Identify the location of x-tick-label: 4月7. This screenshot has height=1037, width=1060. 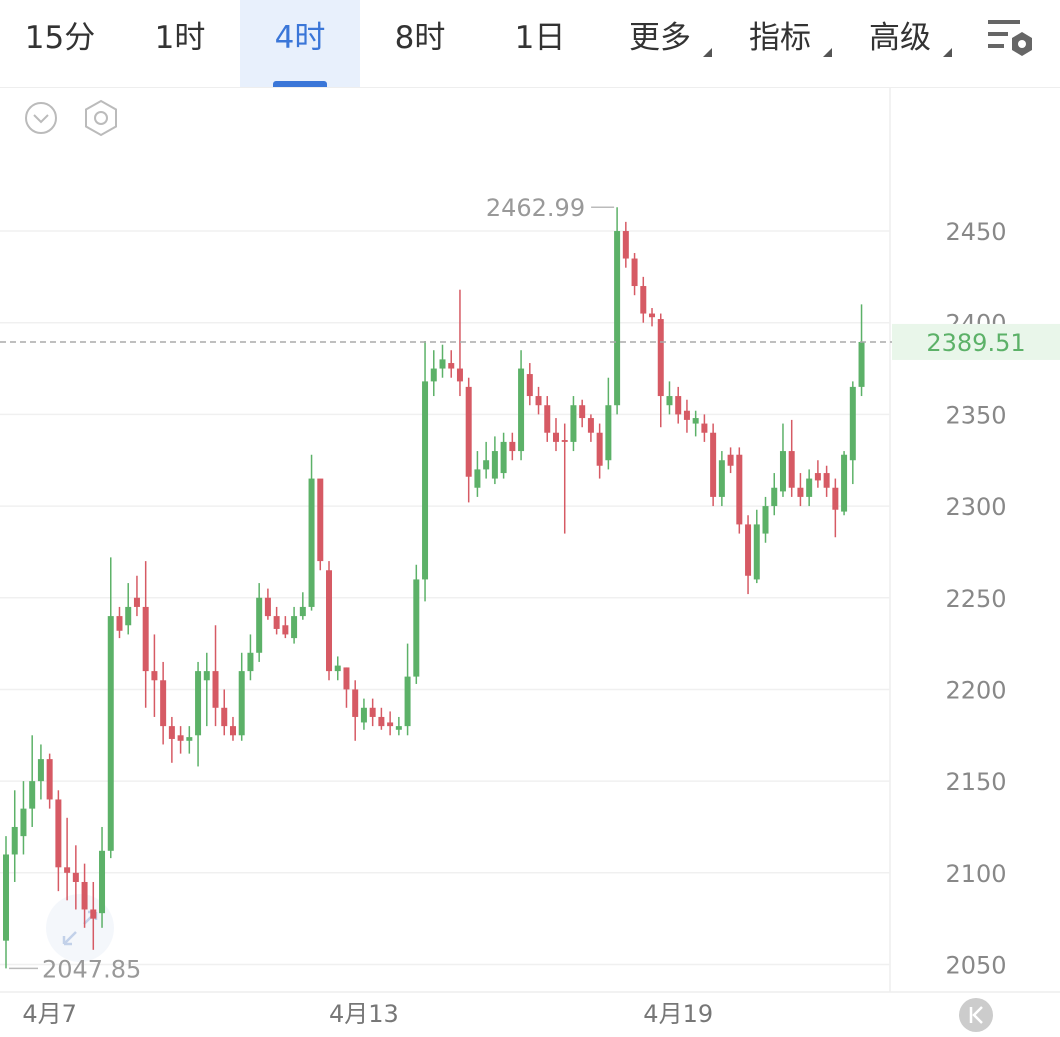
(49, 1014).